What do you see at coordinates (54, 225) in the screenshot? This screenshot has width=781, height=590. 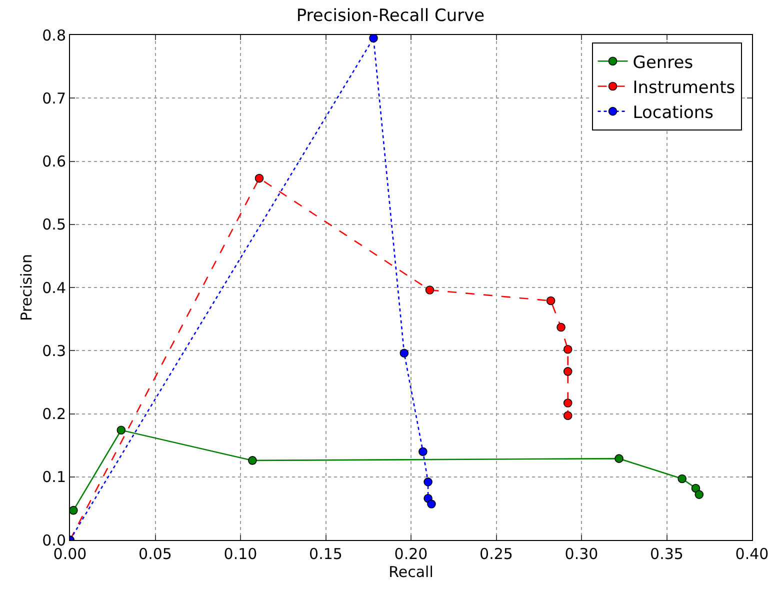 I see `y-tick-label: 0.5` at bounding box center [54, 225].